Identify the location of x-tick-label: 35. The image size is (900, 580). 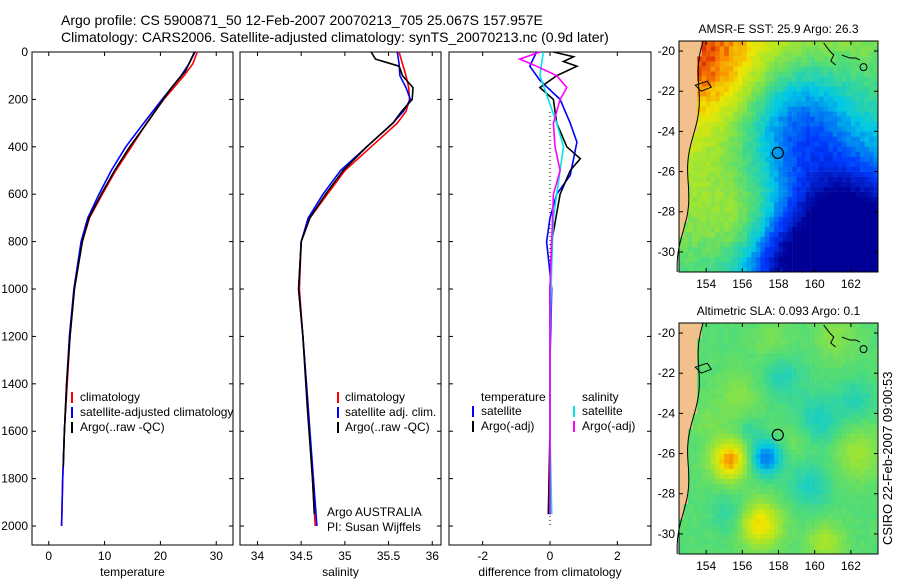
(345, 556).